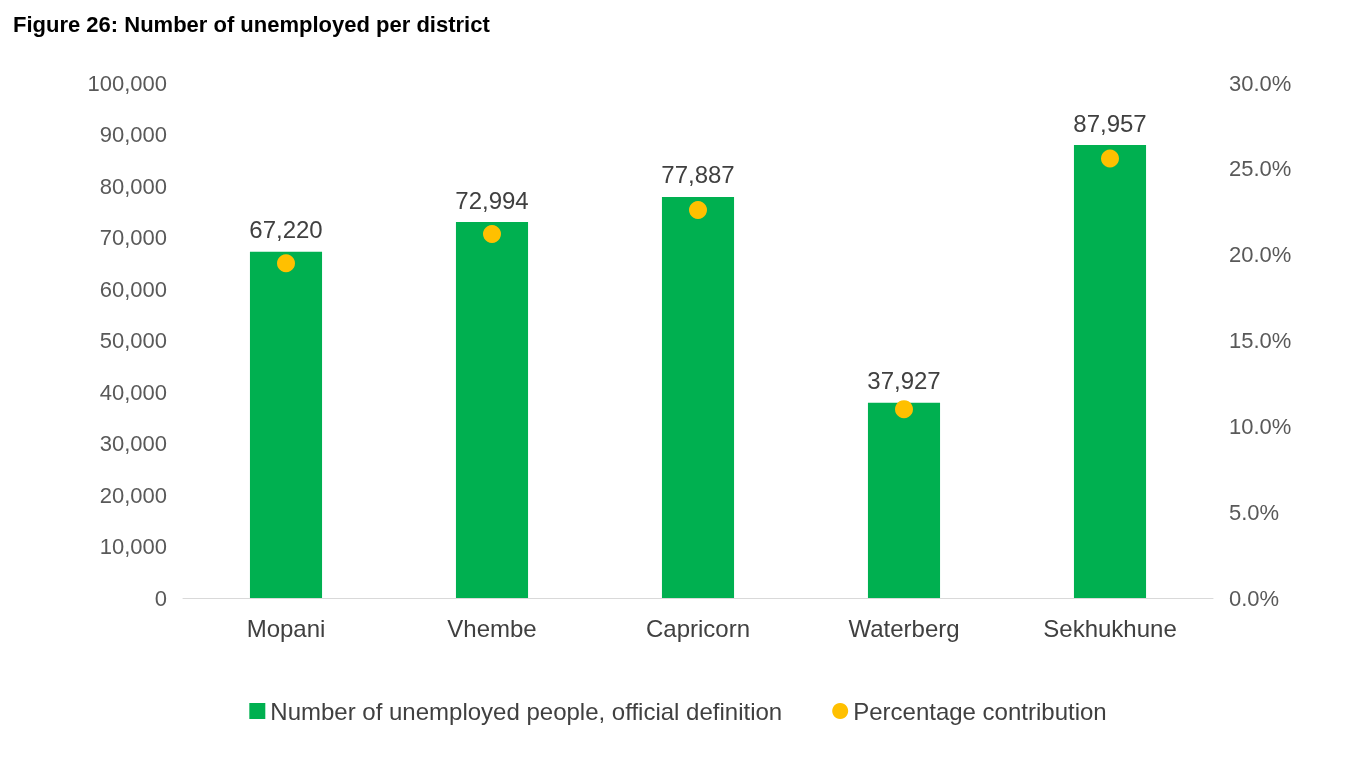  Describe the element at coordinates (133, 546) in the screenshot. I see `y-tick-label: 10,000` at that location.